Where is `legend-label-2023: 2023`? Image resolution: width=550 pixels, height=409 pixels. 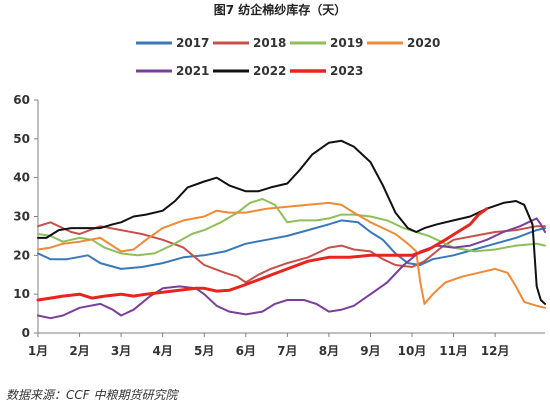 legend-label-2023: 2023 is located at coordinates (346, 71).